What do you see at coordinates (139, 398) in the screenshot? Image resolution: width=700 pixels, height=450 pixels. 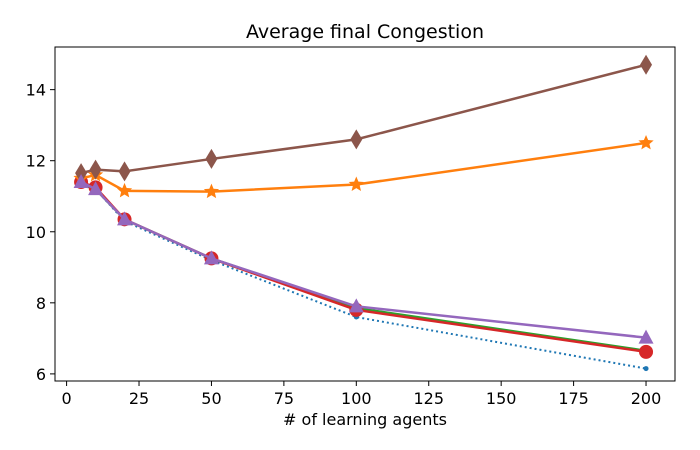 I see `x-tick-label: 25` at bounding box center [139, 398].